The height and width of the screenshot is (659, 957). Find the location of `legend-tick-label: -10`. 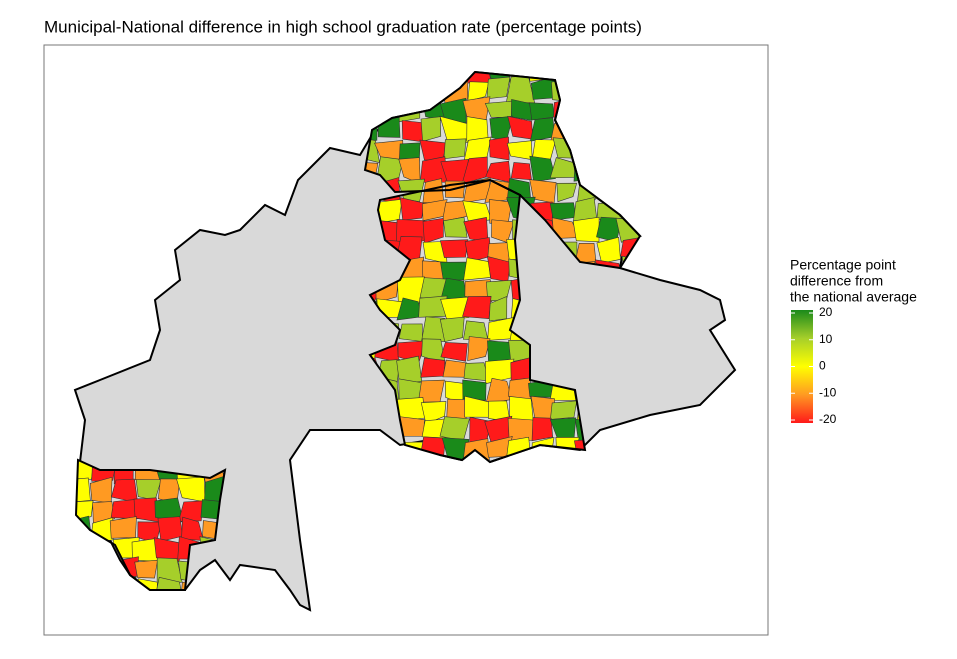

legend-tick-label: -10 is located at coordinates (828, 392).